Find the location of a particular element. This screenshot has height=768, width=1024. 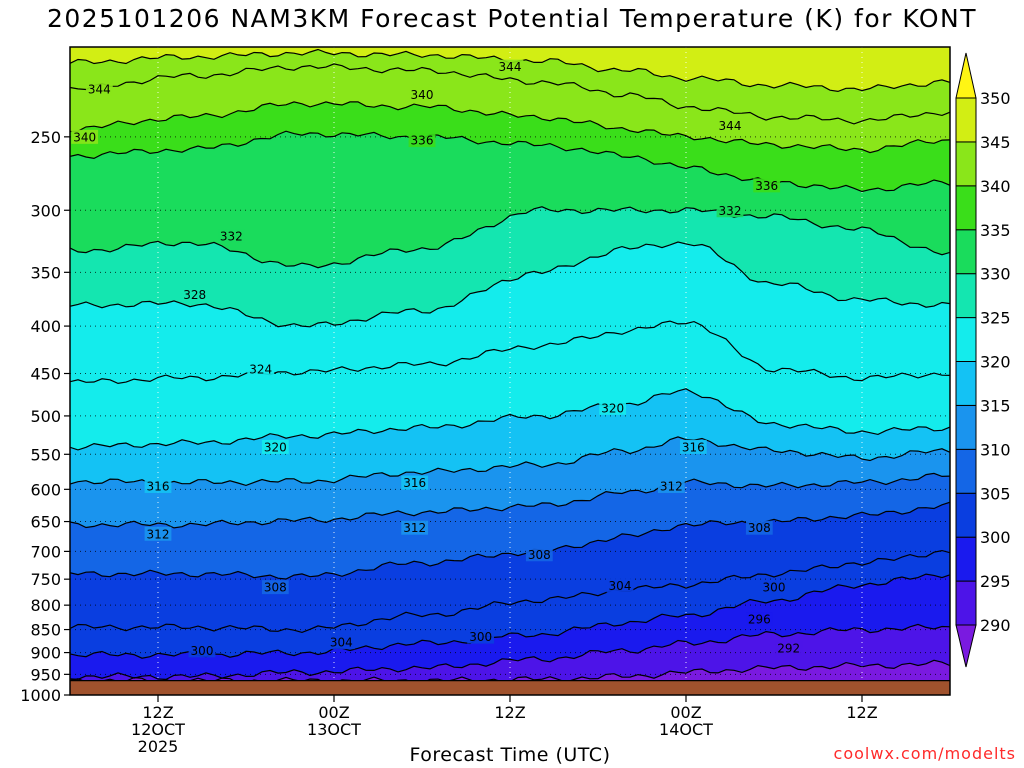

x-tick-label-36-0: 12Z is located at coordinates (509, 712).